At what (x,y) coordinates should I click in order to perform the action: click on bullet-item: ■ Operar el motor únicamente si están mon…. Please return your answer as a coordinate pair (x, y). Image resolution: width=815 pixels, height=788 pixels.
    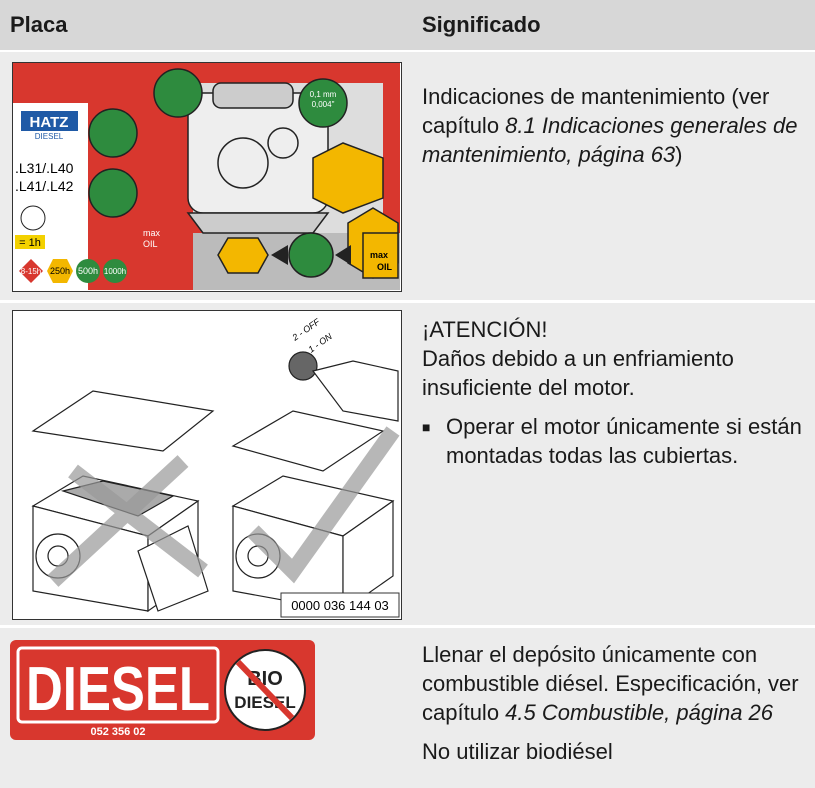
    Looking at the image, I should click on (615, 441).